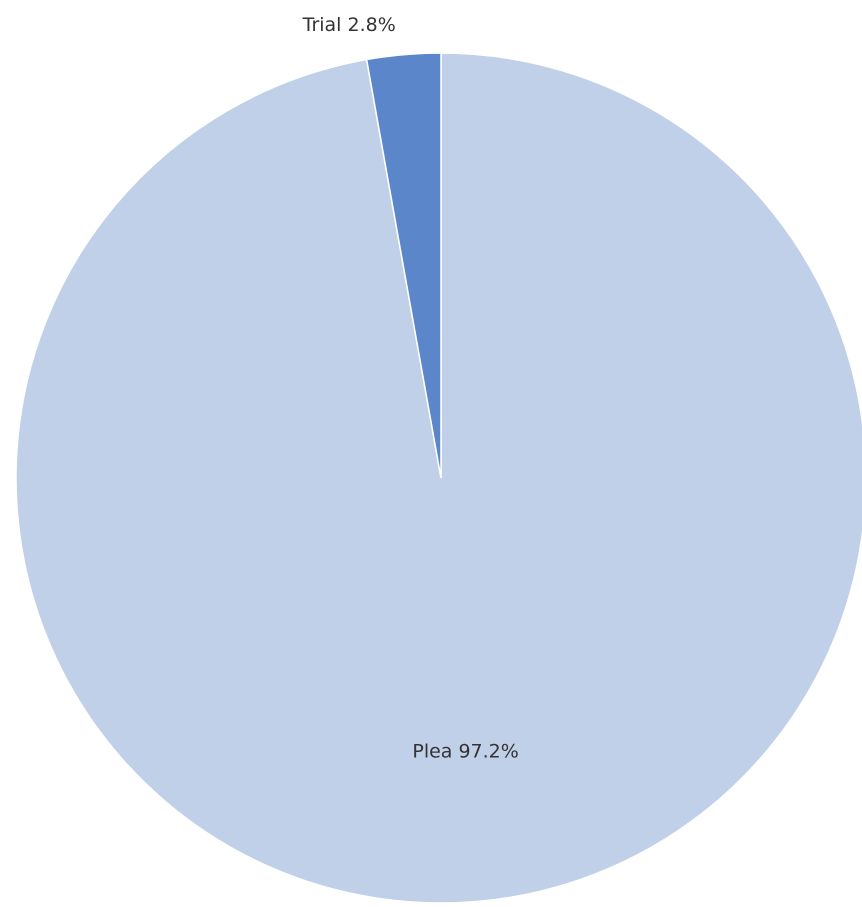  What do you see at coordinates (349, 25) in the screenshot?
I see `pie-label-trial: Trial 2.8%` at bounding box center [349, 25].